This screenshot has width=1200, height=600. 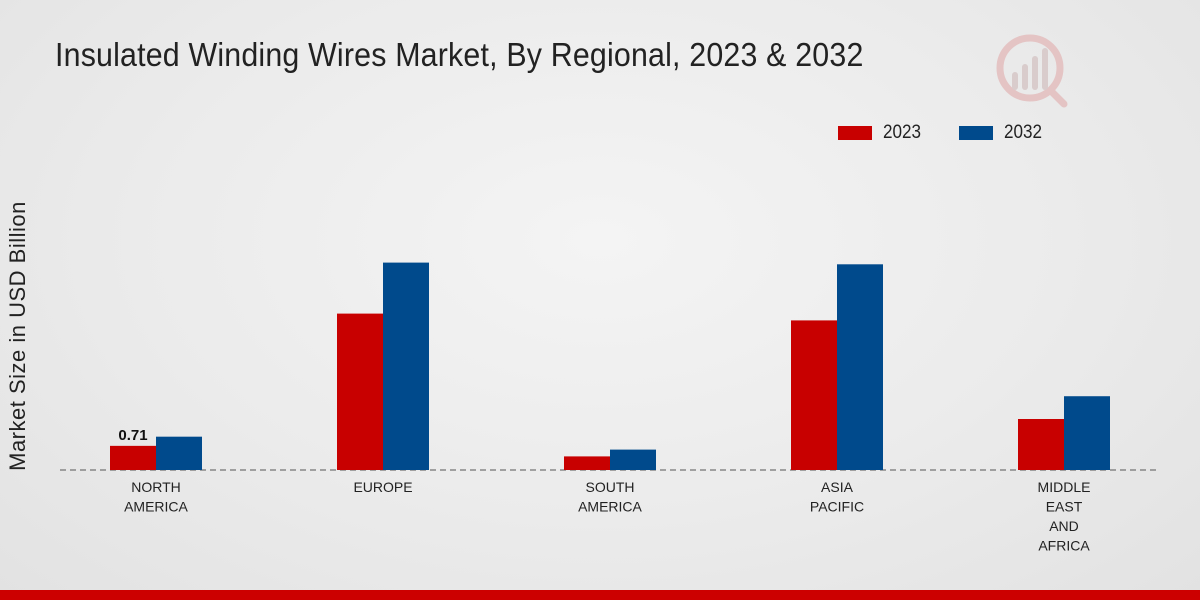 What do you see at coordinates (1064, 516) in the screenshot?
I see `x-tick-label-4: MIDDLE EAST AND AFRICA` at bounding box center [1064, 516].